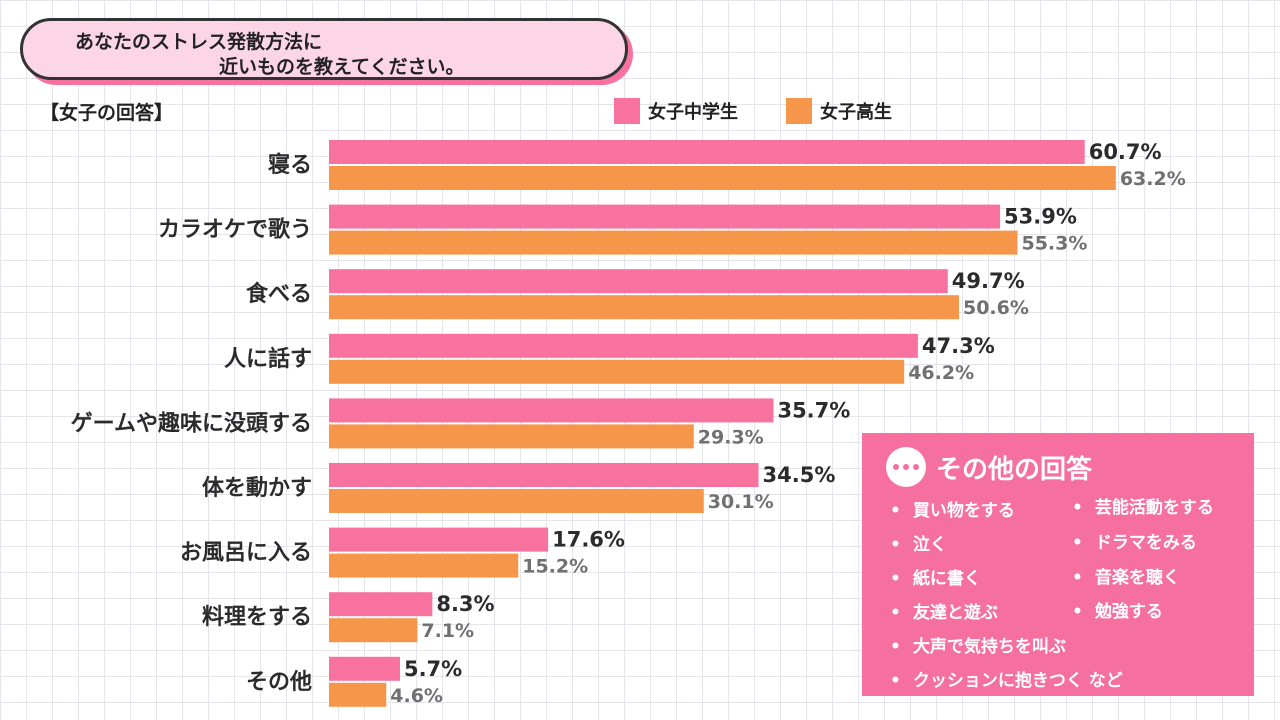 This screenshot has width=1280, height=720. Describe the element at coordinates (246, 553) in the screenshot. I see `category-label: お風呂に入る` at that location.